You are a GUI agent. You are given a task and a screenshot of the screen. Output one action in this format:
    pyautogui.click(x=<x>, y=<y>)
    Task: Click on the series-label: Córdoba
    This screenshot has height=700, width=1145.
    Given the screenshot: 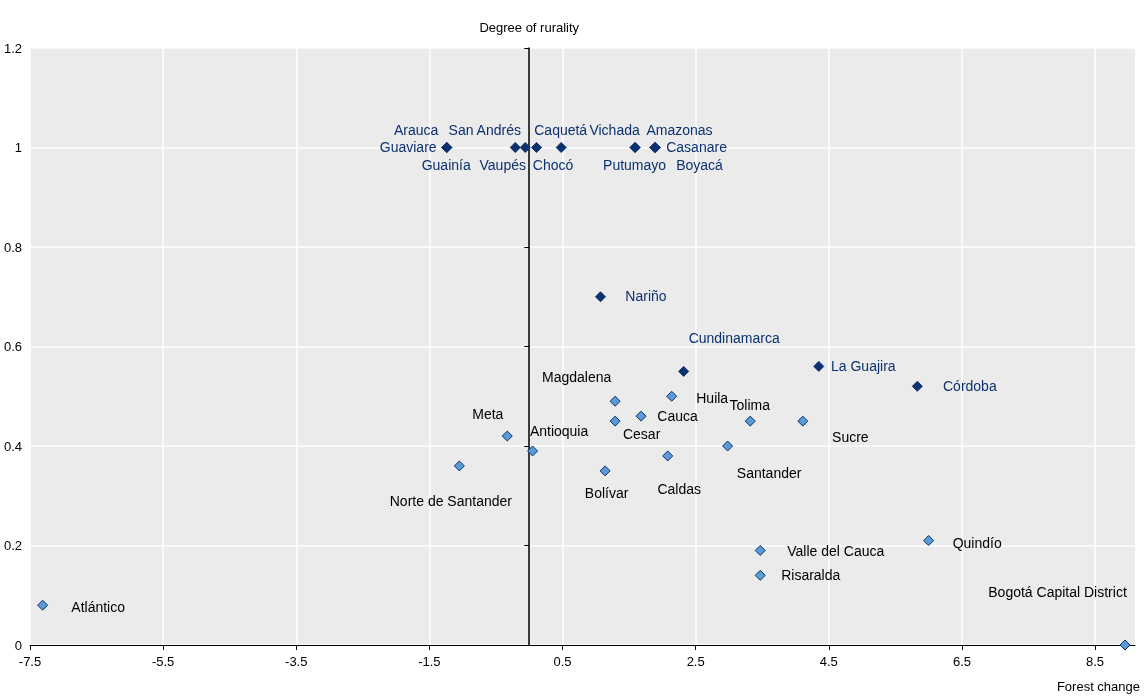 What is the action you would take?
    pyautogui.click(x=969, y=385)
    